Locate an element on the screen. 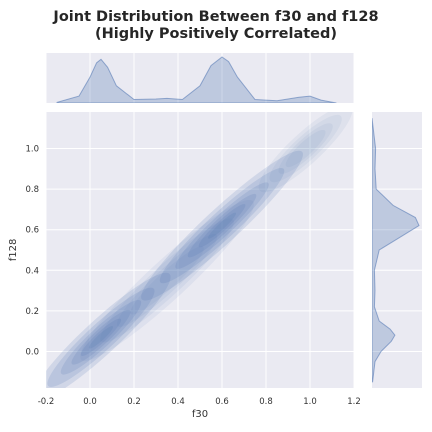 This screenshot has height=432, width=432. y-tick-label: 0.6 is located at coordinates (32, 231).